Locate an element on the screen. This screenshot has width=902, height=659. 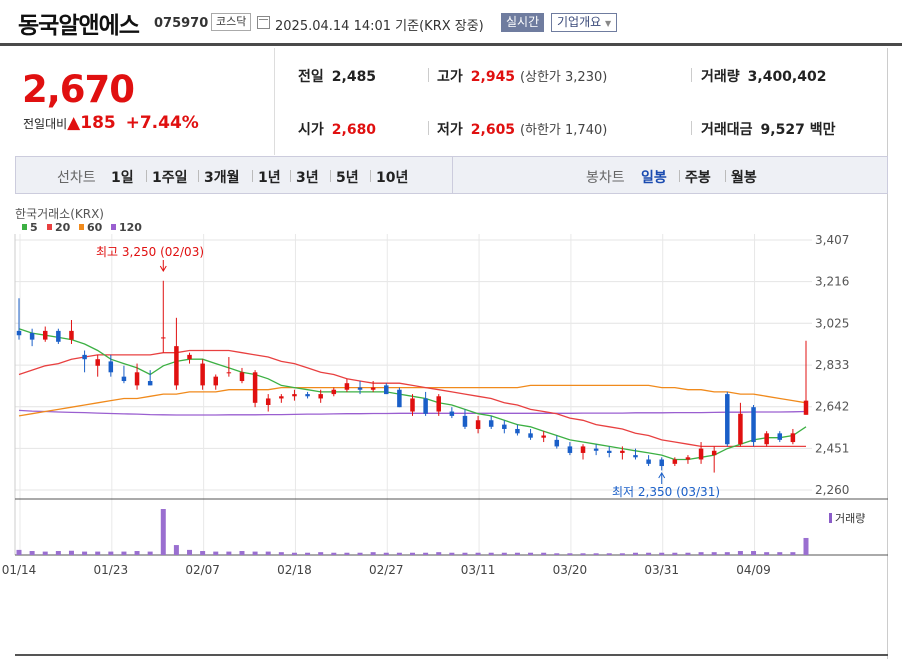
datetime-basis: 기준(KRX 장중) is located at coordinates (439, 26).